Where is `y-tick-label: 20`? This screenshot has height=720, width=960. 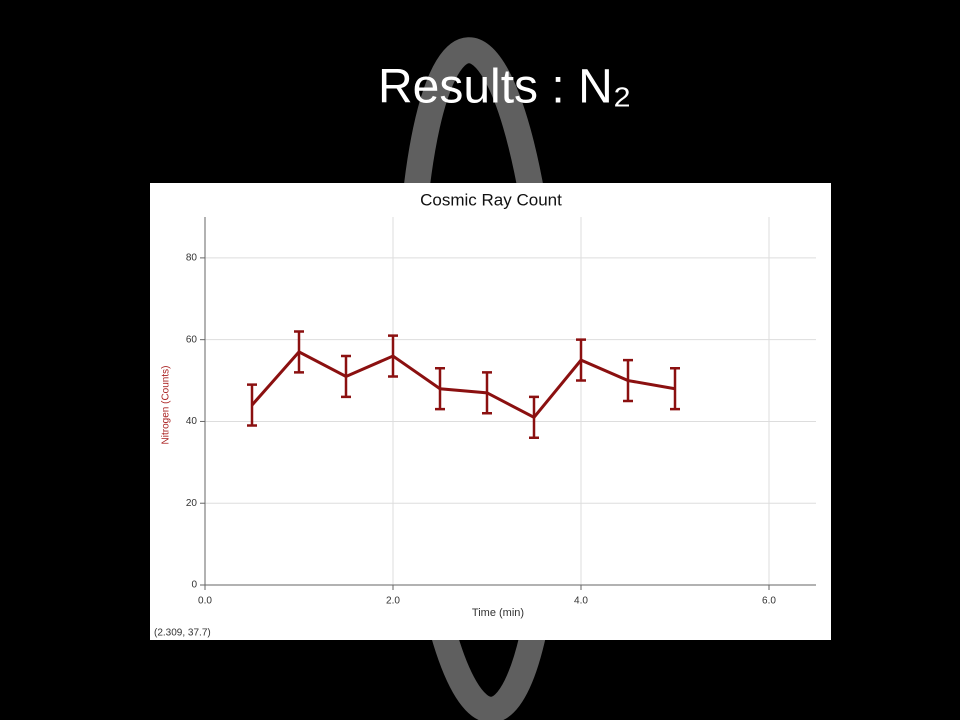 y-tick-label: 20 is located at coordinates (192, 503).